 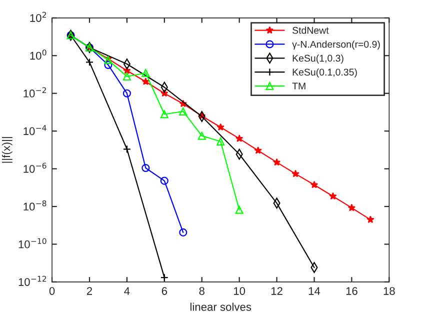 What do you see at coordinates (32, 243) in the screenshot?
I see `y-tick-label: 10$^{−10}$` at bounding box center [32, 243].